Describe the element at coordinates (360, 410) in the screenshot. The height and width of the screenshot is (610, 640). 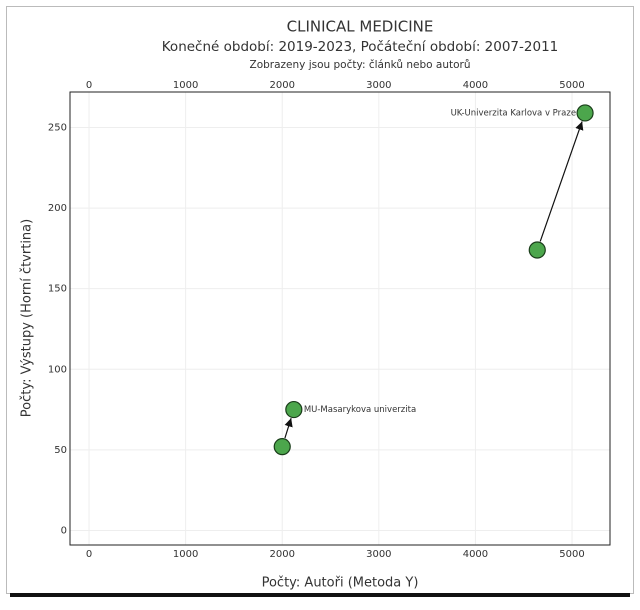
I see `point-label: MU-Masarykova univerzita` at that location.